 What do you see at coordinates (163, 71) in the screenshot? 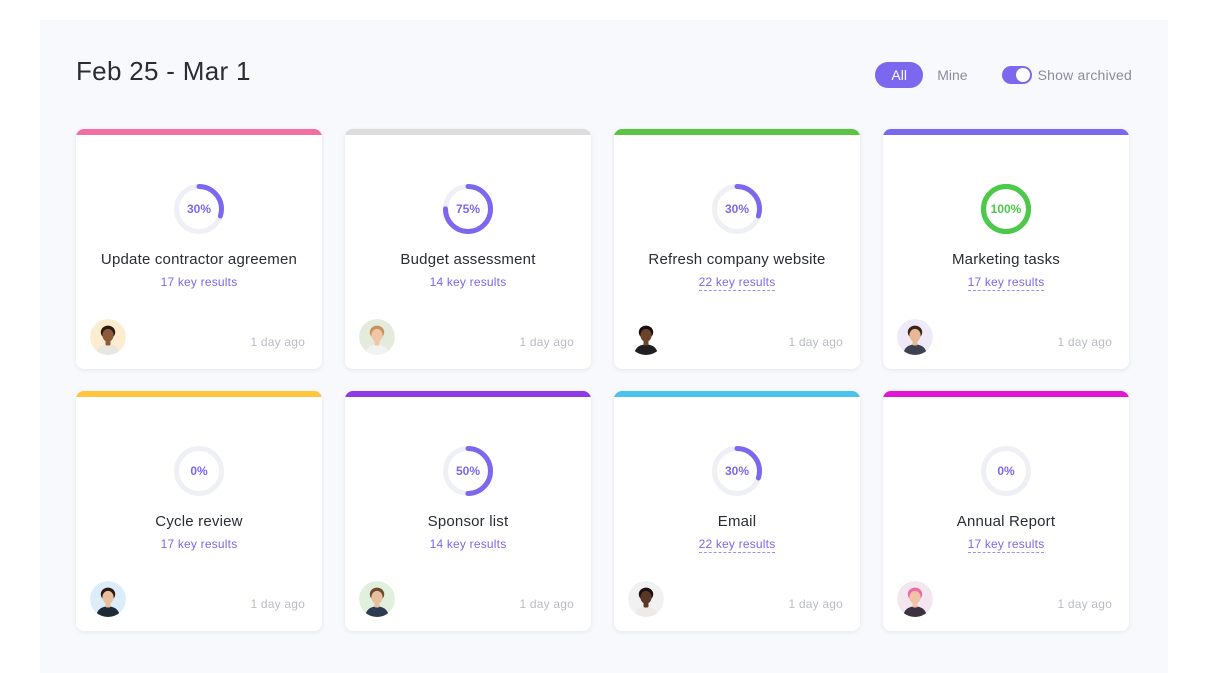
I see `page-title: Feb 25 - Mar 1` at bounding box center [163, 71].